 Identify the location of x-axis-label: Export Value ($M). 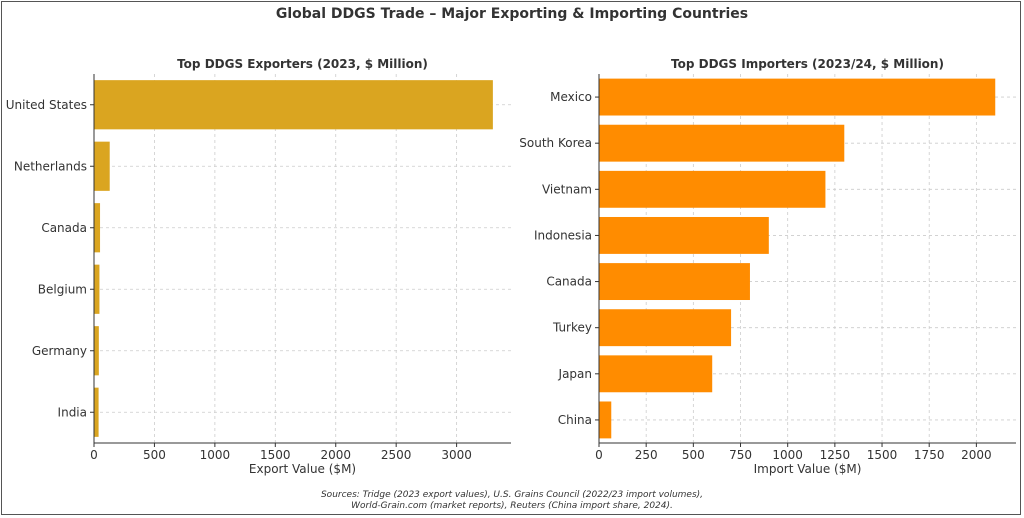
(302, 469).